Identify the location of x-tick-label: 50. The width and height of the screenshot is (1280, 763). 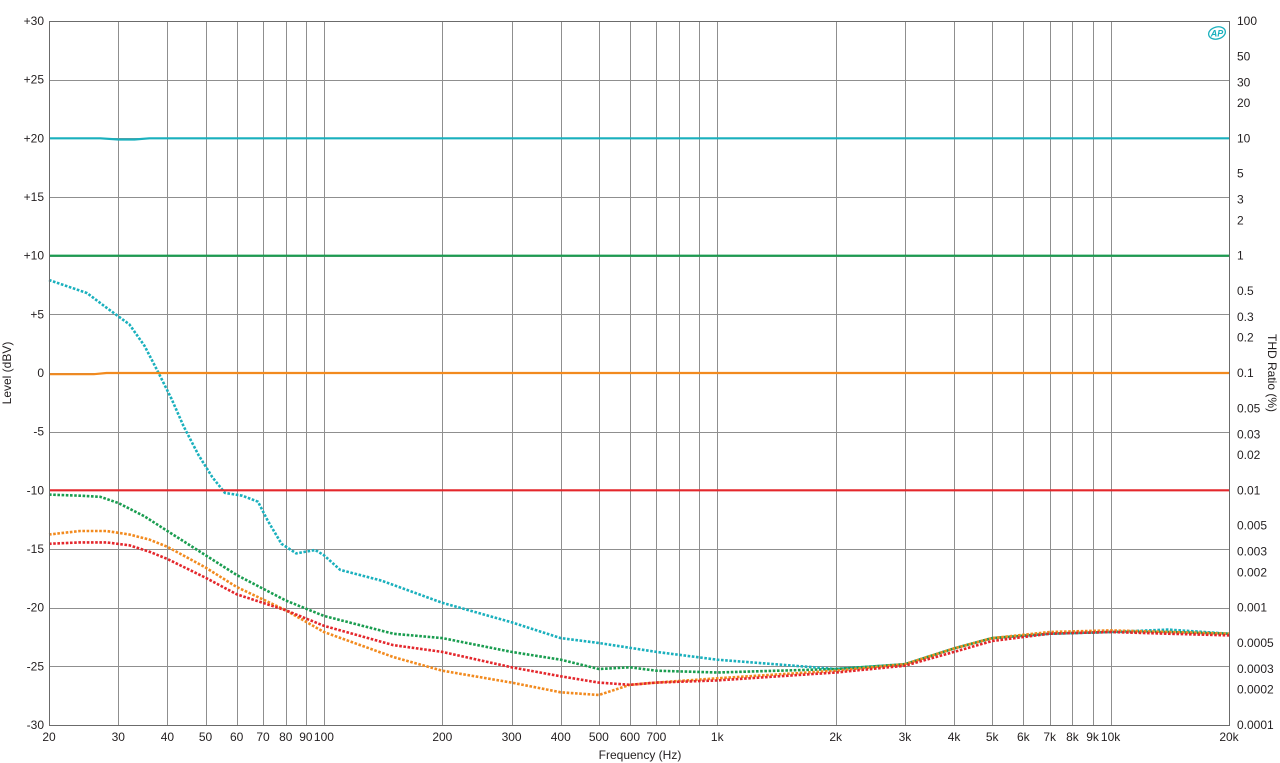
(206, 737).